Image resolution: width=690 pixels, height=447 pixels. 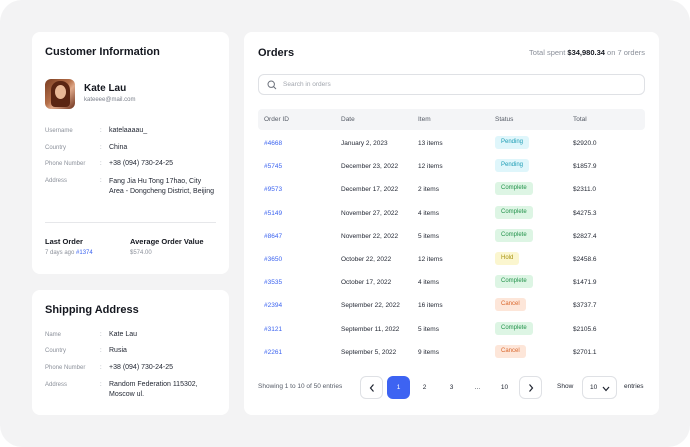 What do you see at coordinates (580, 119) in the screenshot?
I see `col-total: Total` at bounding box center [580, 119].